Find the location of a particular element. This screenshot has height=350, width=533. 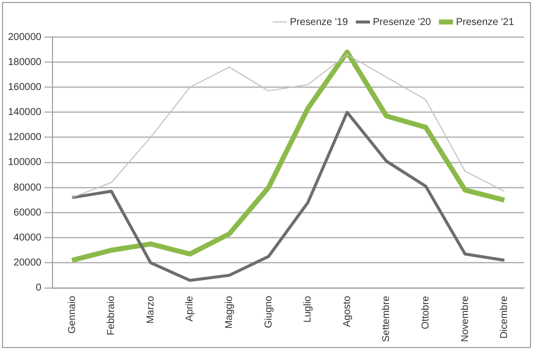

y-tick-label: 100000 is located at coordinates (25, 162).